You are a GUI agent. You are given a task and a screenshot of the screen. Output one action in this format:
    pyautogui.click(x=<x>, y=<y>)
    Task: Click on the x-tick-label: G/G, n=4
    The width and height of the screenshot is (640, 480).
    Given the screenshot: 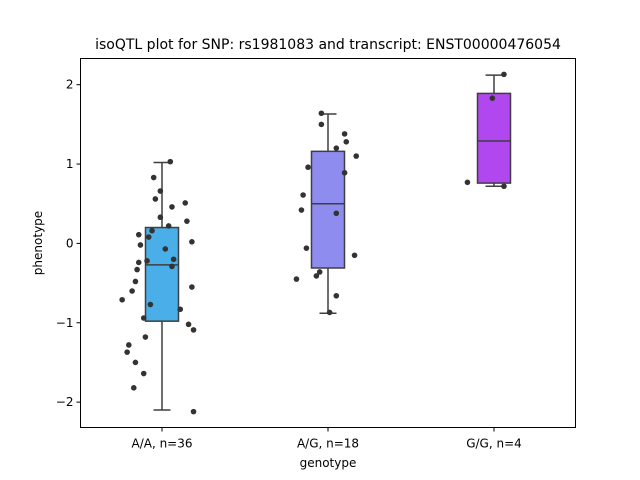 What is the action you would take?
    pyautogui.click(x=494, y=444)
    